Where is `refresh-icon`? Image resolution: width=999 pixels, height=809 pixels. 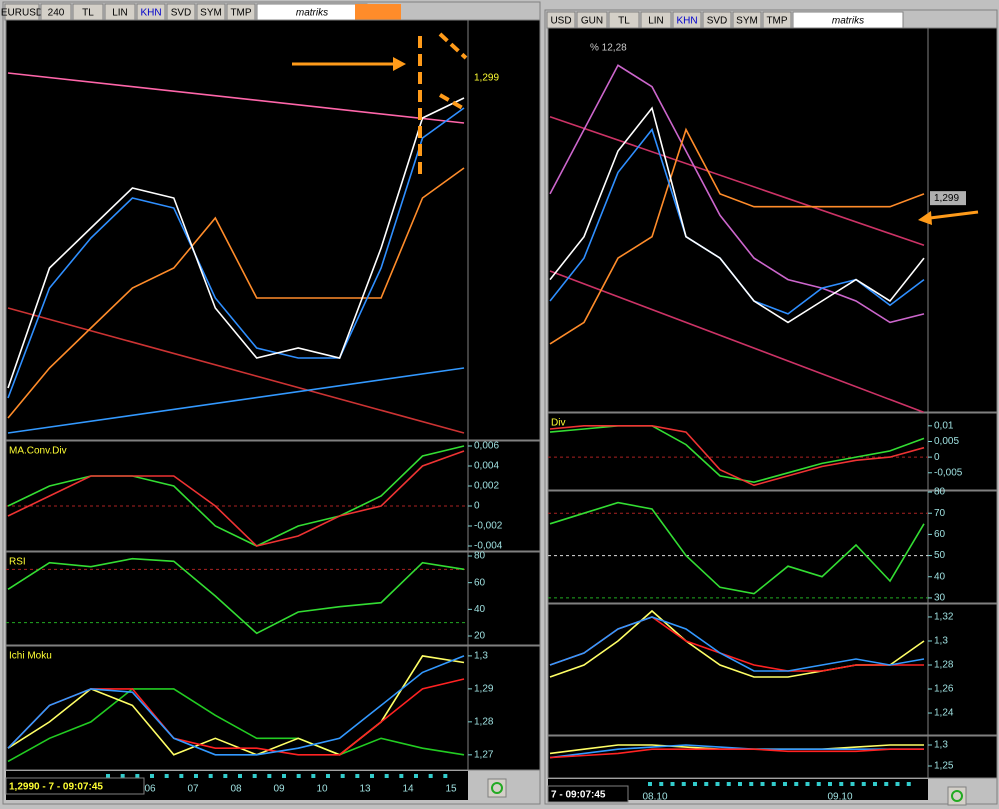
refresh-icon is located at coordinates (497, 788).